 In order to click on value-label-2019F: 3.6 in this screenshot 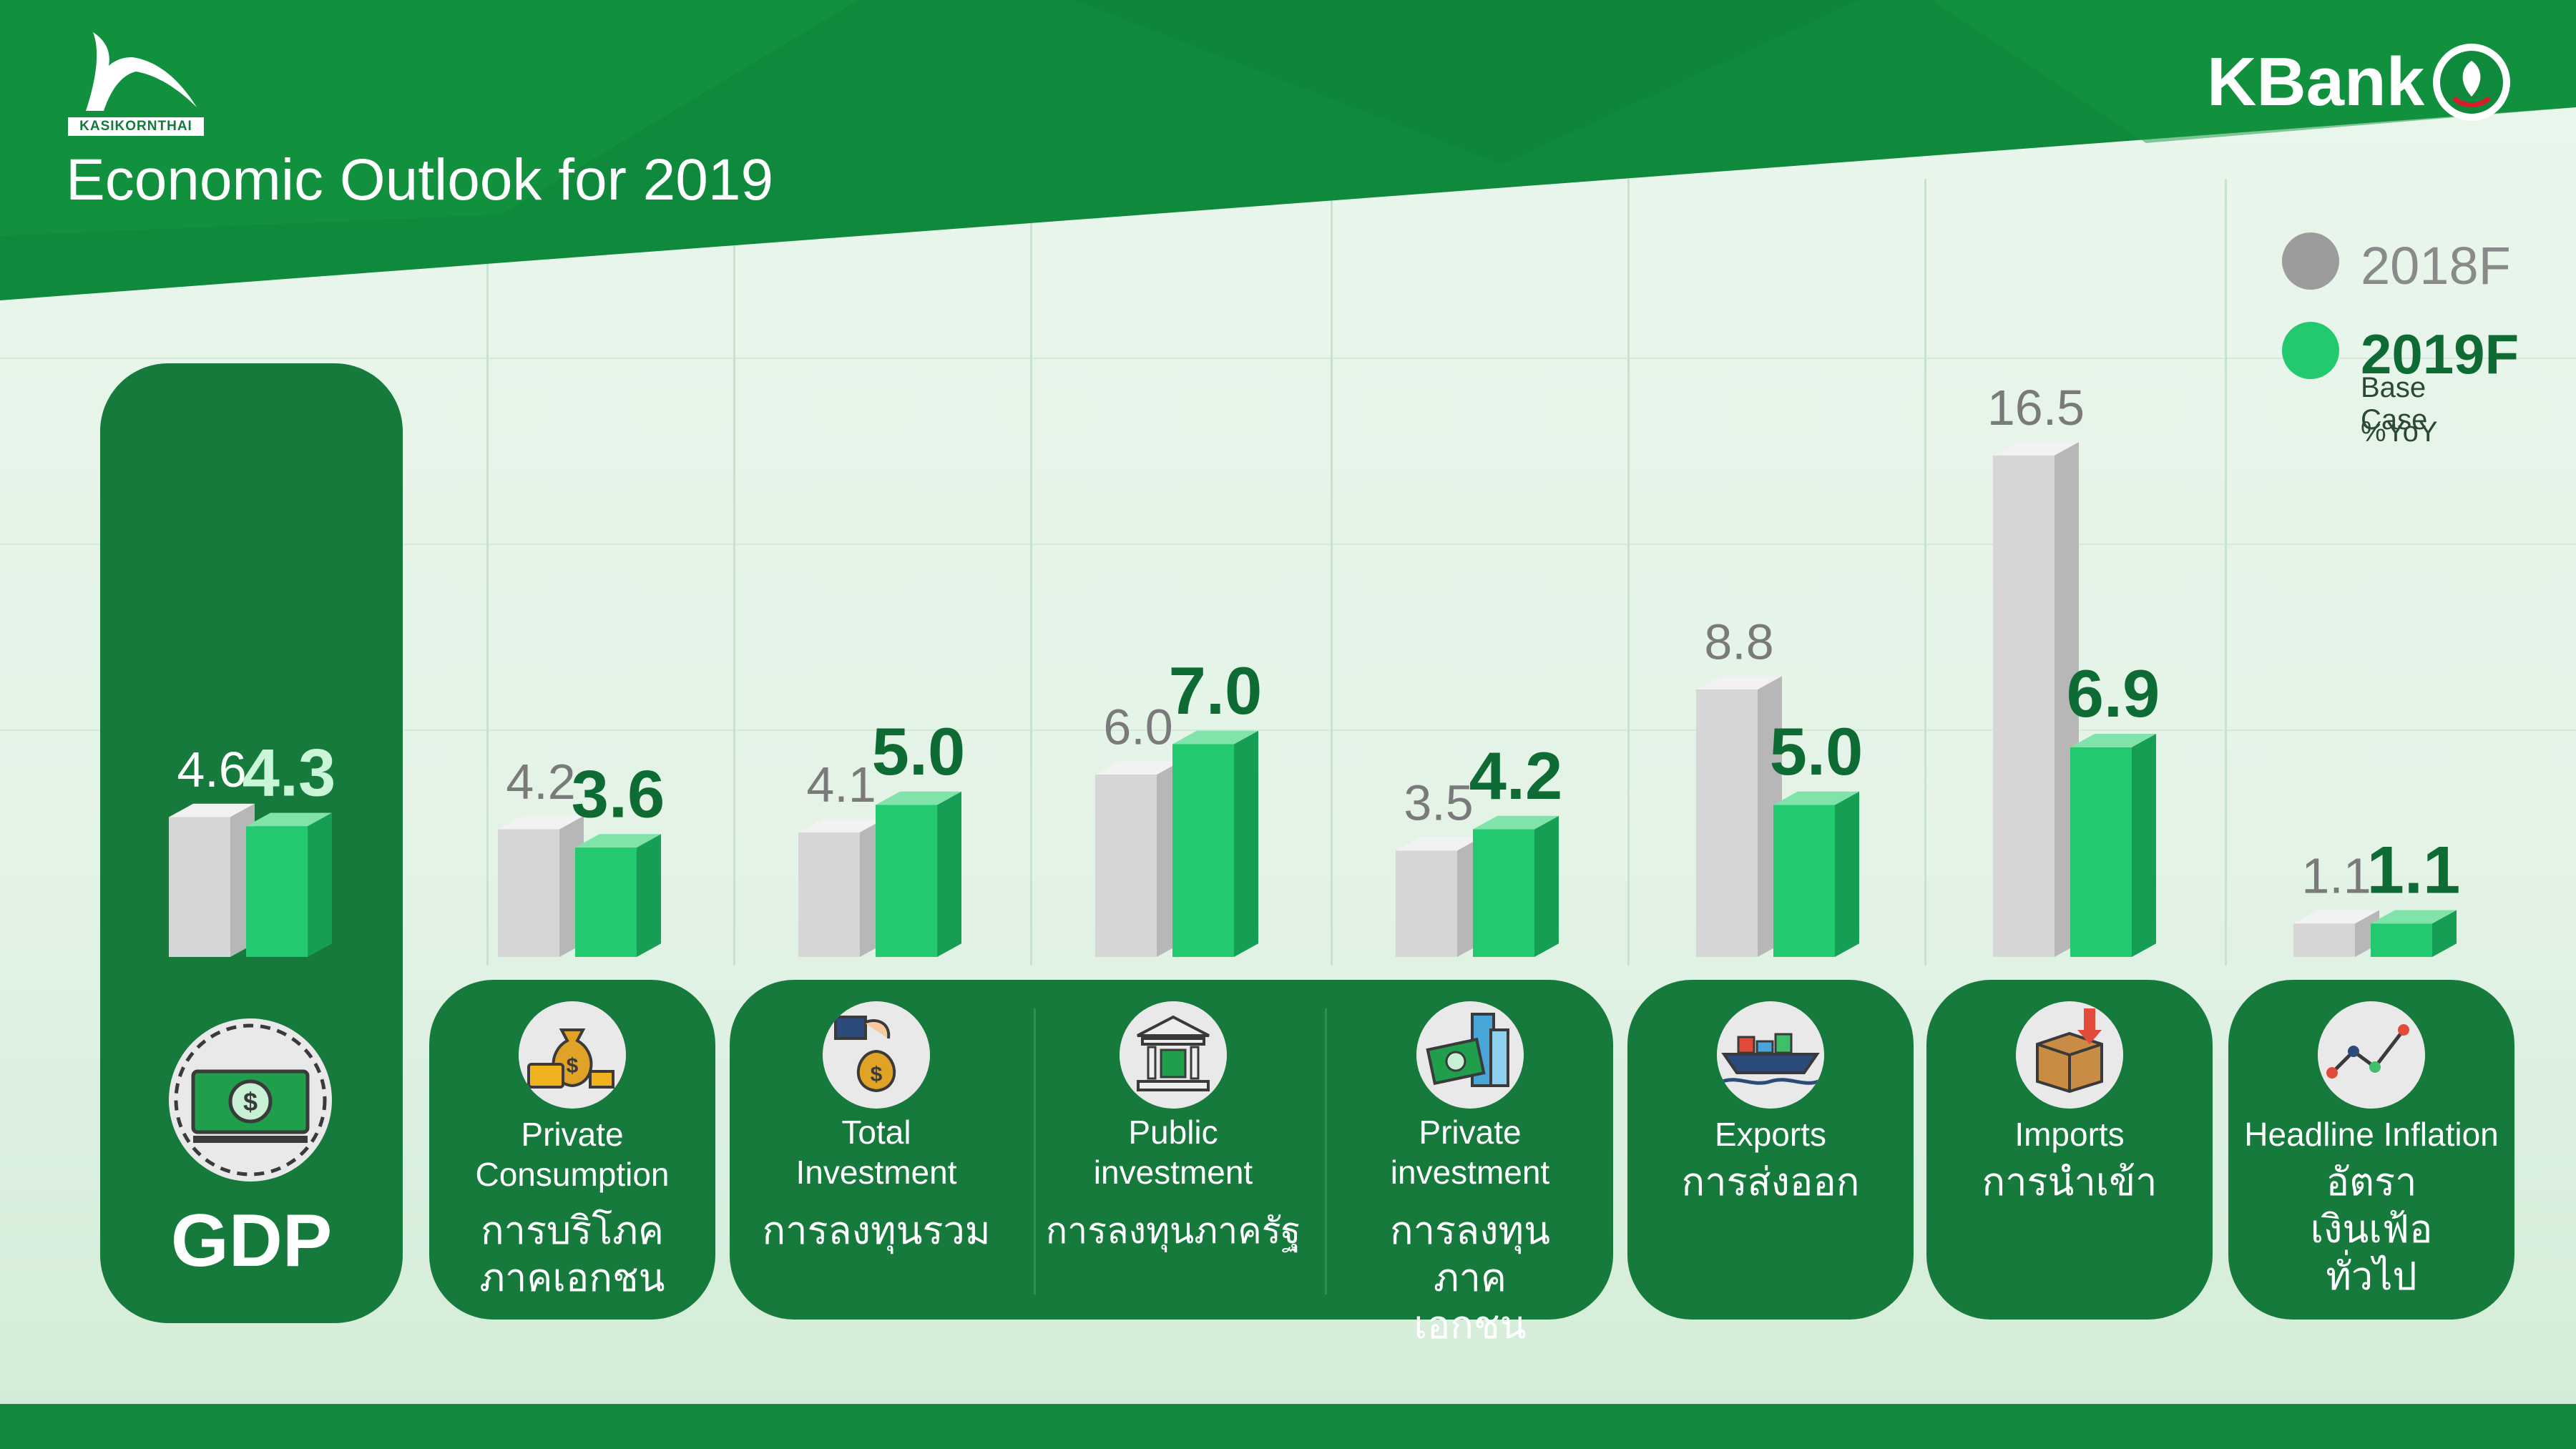, I will do `click(618, 793)`.